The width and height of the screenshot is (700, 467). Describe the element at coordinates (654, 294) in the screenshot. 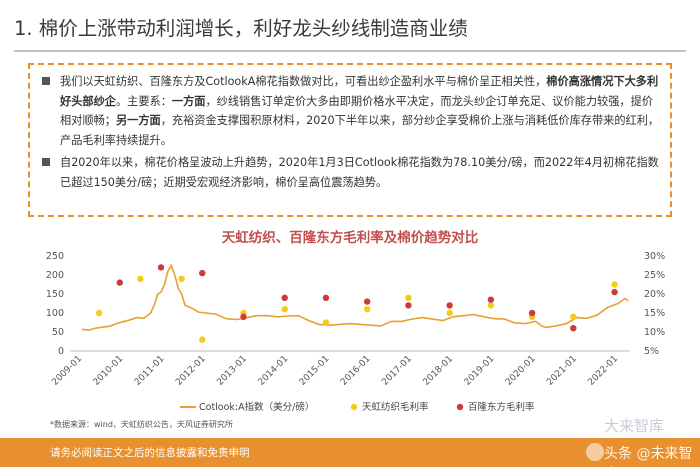

I see `y-right-tick-label: 20%` at that location.